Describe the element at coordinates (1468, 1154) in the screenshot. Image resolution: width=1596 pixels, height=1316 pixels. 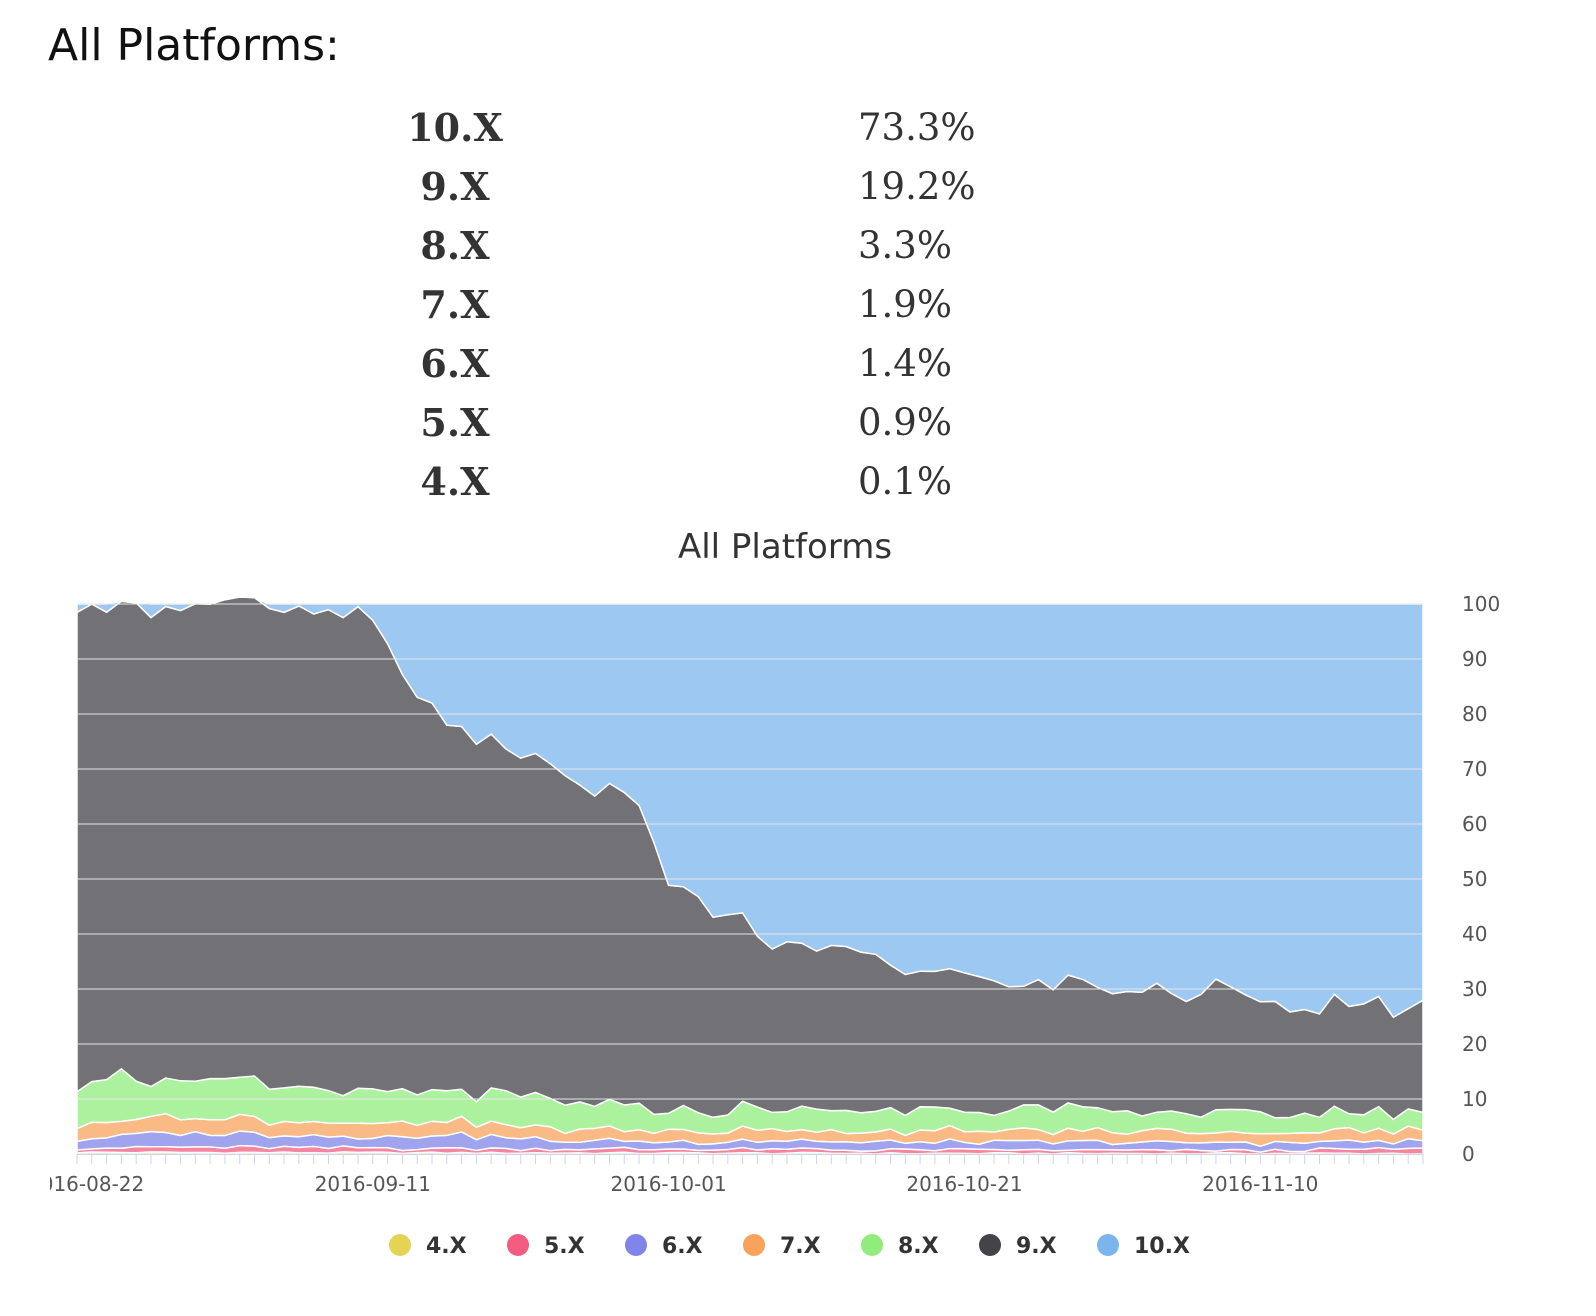
I see `y-tick-label: 0` at that location.